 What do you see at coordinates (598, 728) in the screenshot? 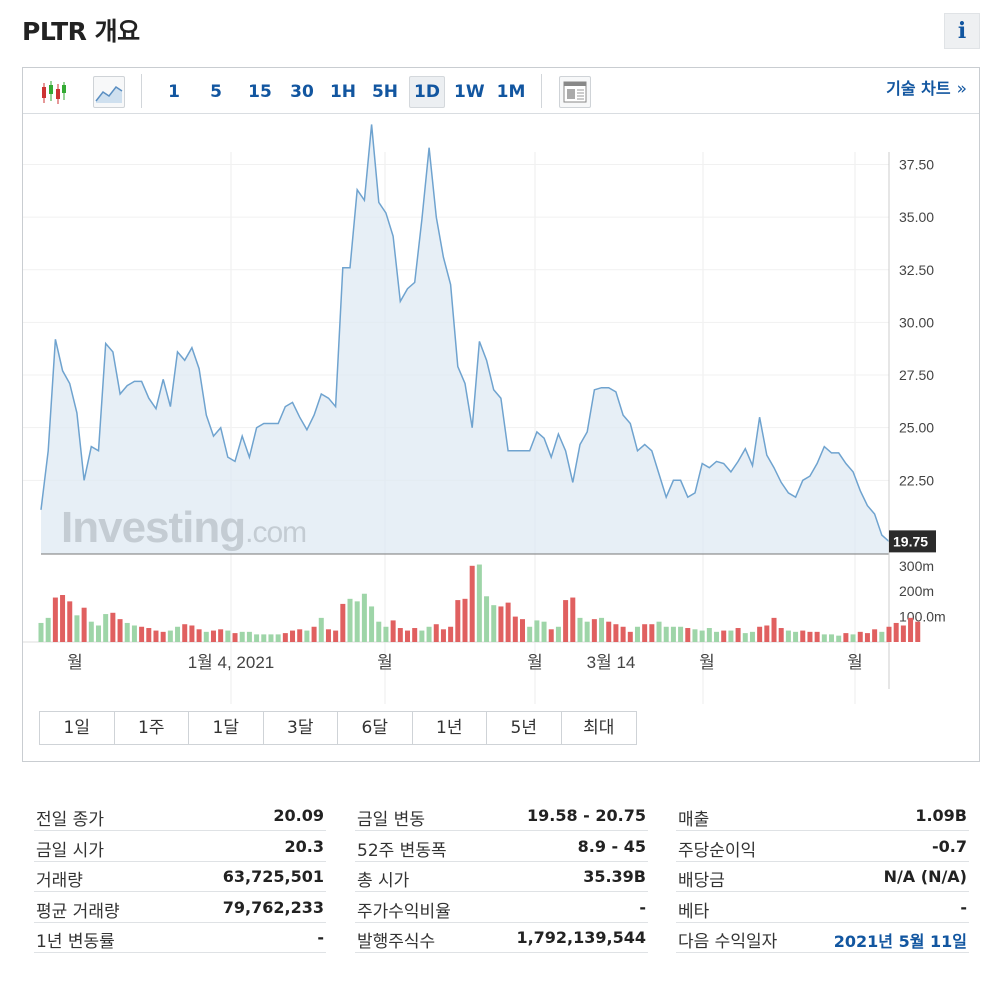
I see `range-button: 최대` at bounding box center [598, 728].